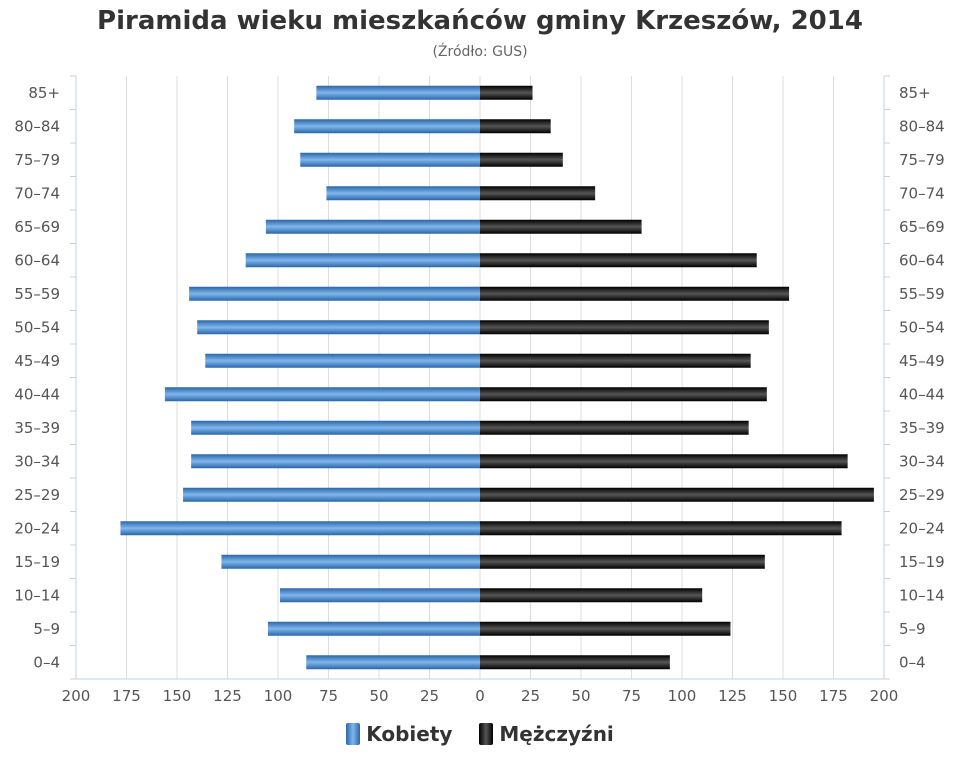 This screenshot has height=768, width=960. Describe the element at coordinates (922, 595) in the screenshot. I see `y-tick-label-right: 10–14` at that location.